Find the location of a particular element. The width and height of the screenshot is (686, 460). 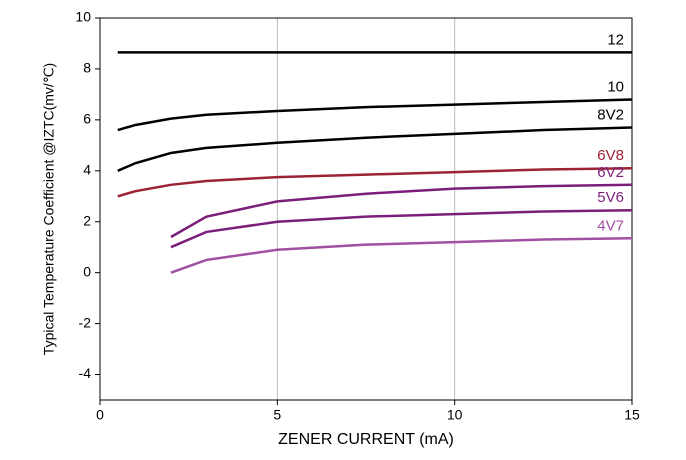

series-label: 10 is located at coordinates (615, 86).